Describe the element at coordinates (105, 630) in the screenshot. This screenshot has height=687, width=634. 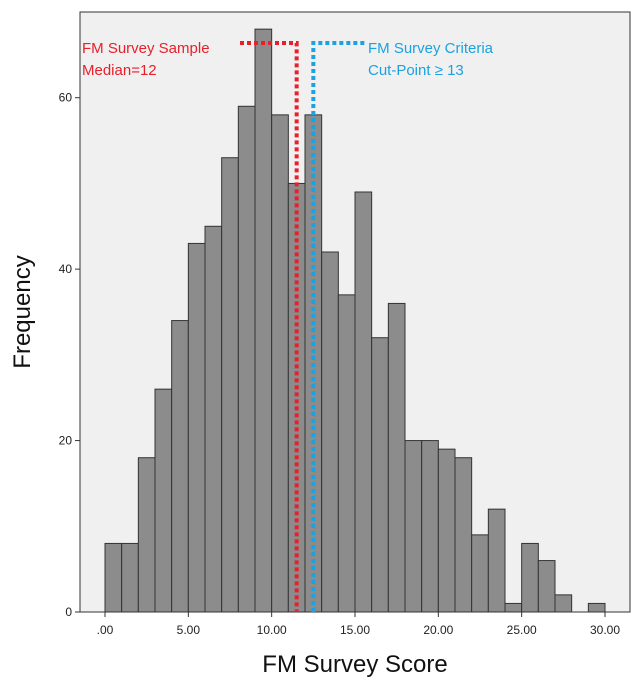
I see `x-tick-label: .00` at that location.